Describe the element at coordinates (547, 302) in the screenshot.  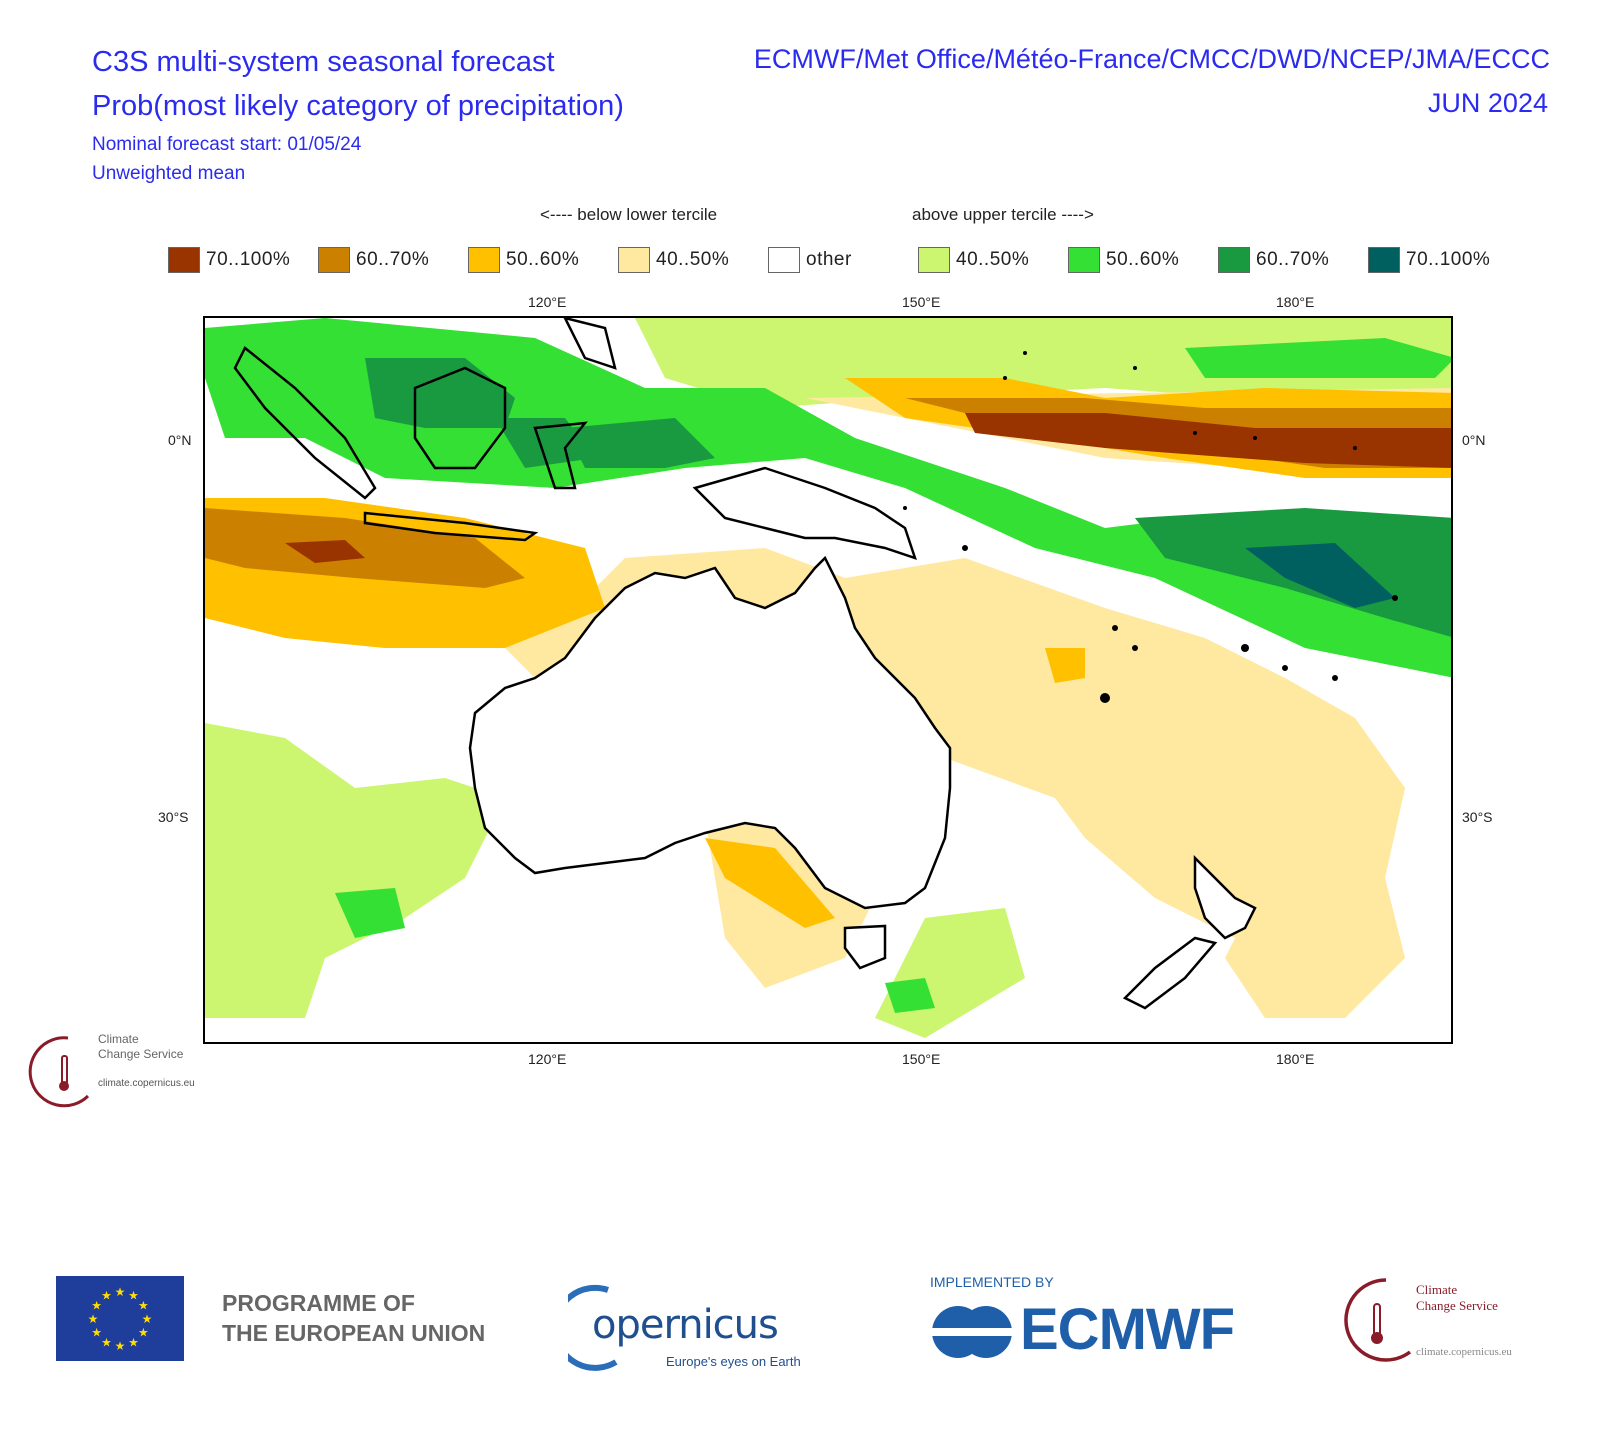
I see `lon-tick-top: 120°E` at that location.